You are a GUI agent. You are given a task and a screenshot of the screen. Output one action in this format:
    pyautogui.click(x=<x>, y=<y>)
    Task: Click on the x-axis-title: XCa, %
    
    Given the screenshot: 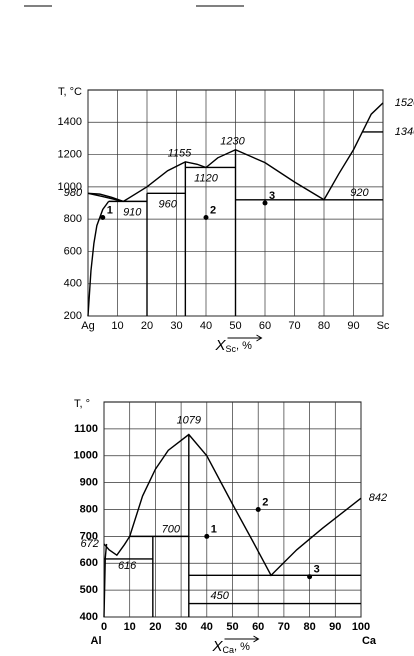 What is the action you would take?
    pyautogui.click(x=231, y=646)
    